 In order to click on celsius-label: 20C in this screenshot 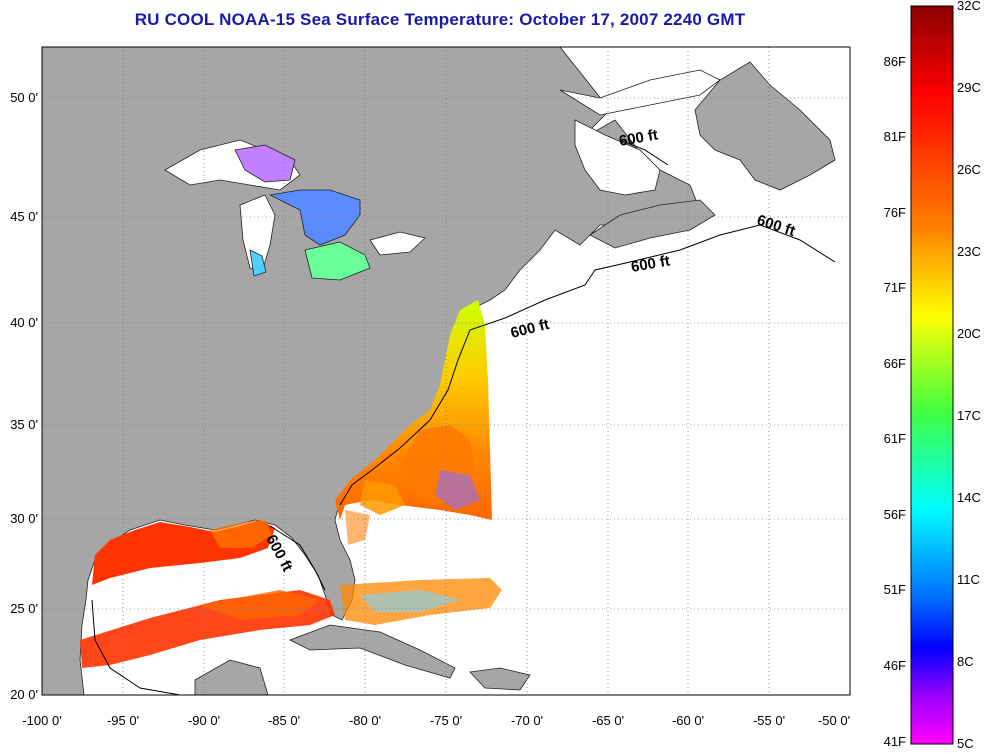, I will do `click(969, 333)`.